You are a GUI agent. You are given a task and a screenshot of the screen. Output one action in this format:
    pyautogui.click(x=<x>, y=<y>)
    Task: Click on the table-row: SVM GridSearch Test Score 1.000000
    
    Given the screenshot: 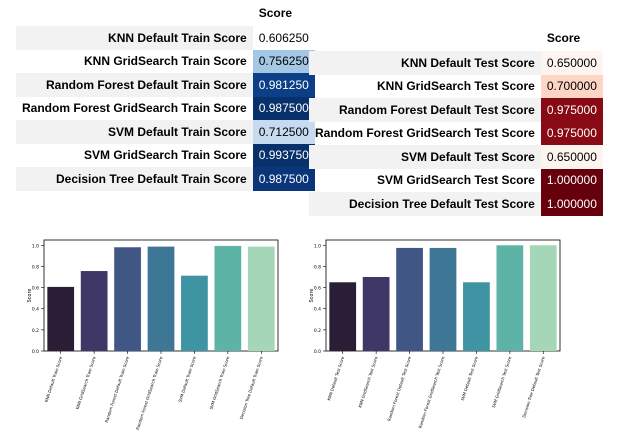 What is the action you would take?
    pyautogui.click(x=456, y=180)
    